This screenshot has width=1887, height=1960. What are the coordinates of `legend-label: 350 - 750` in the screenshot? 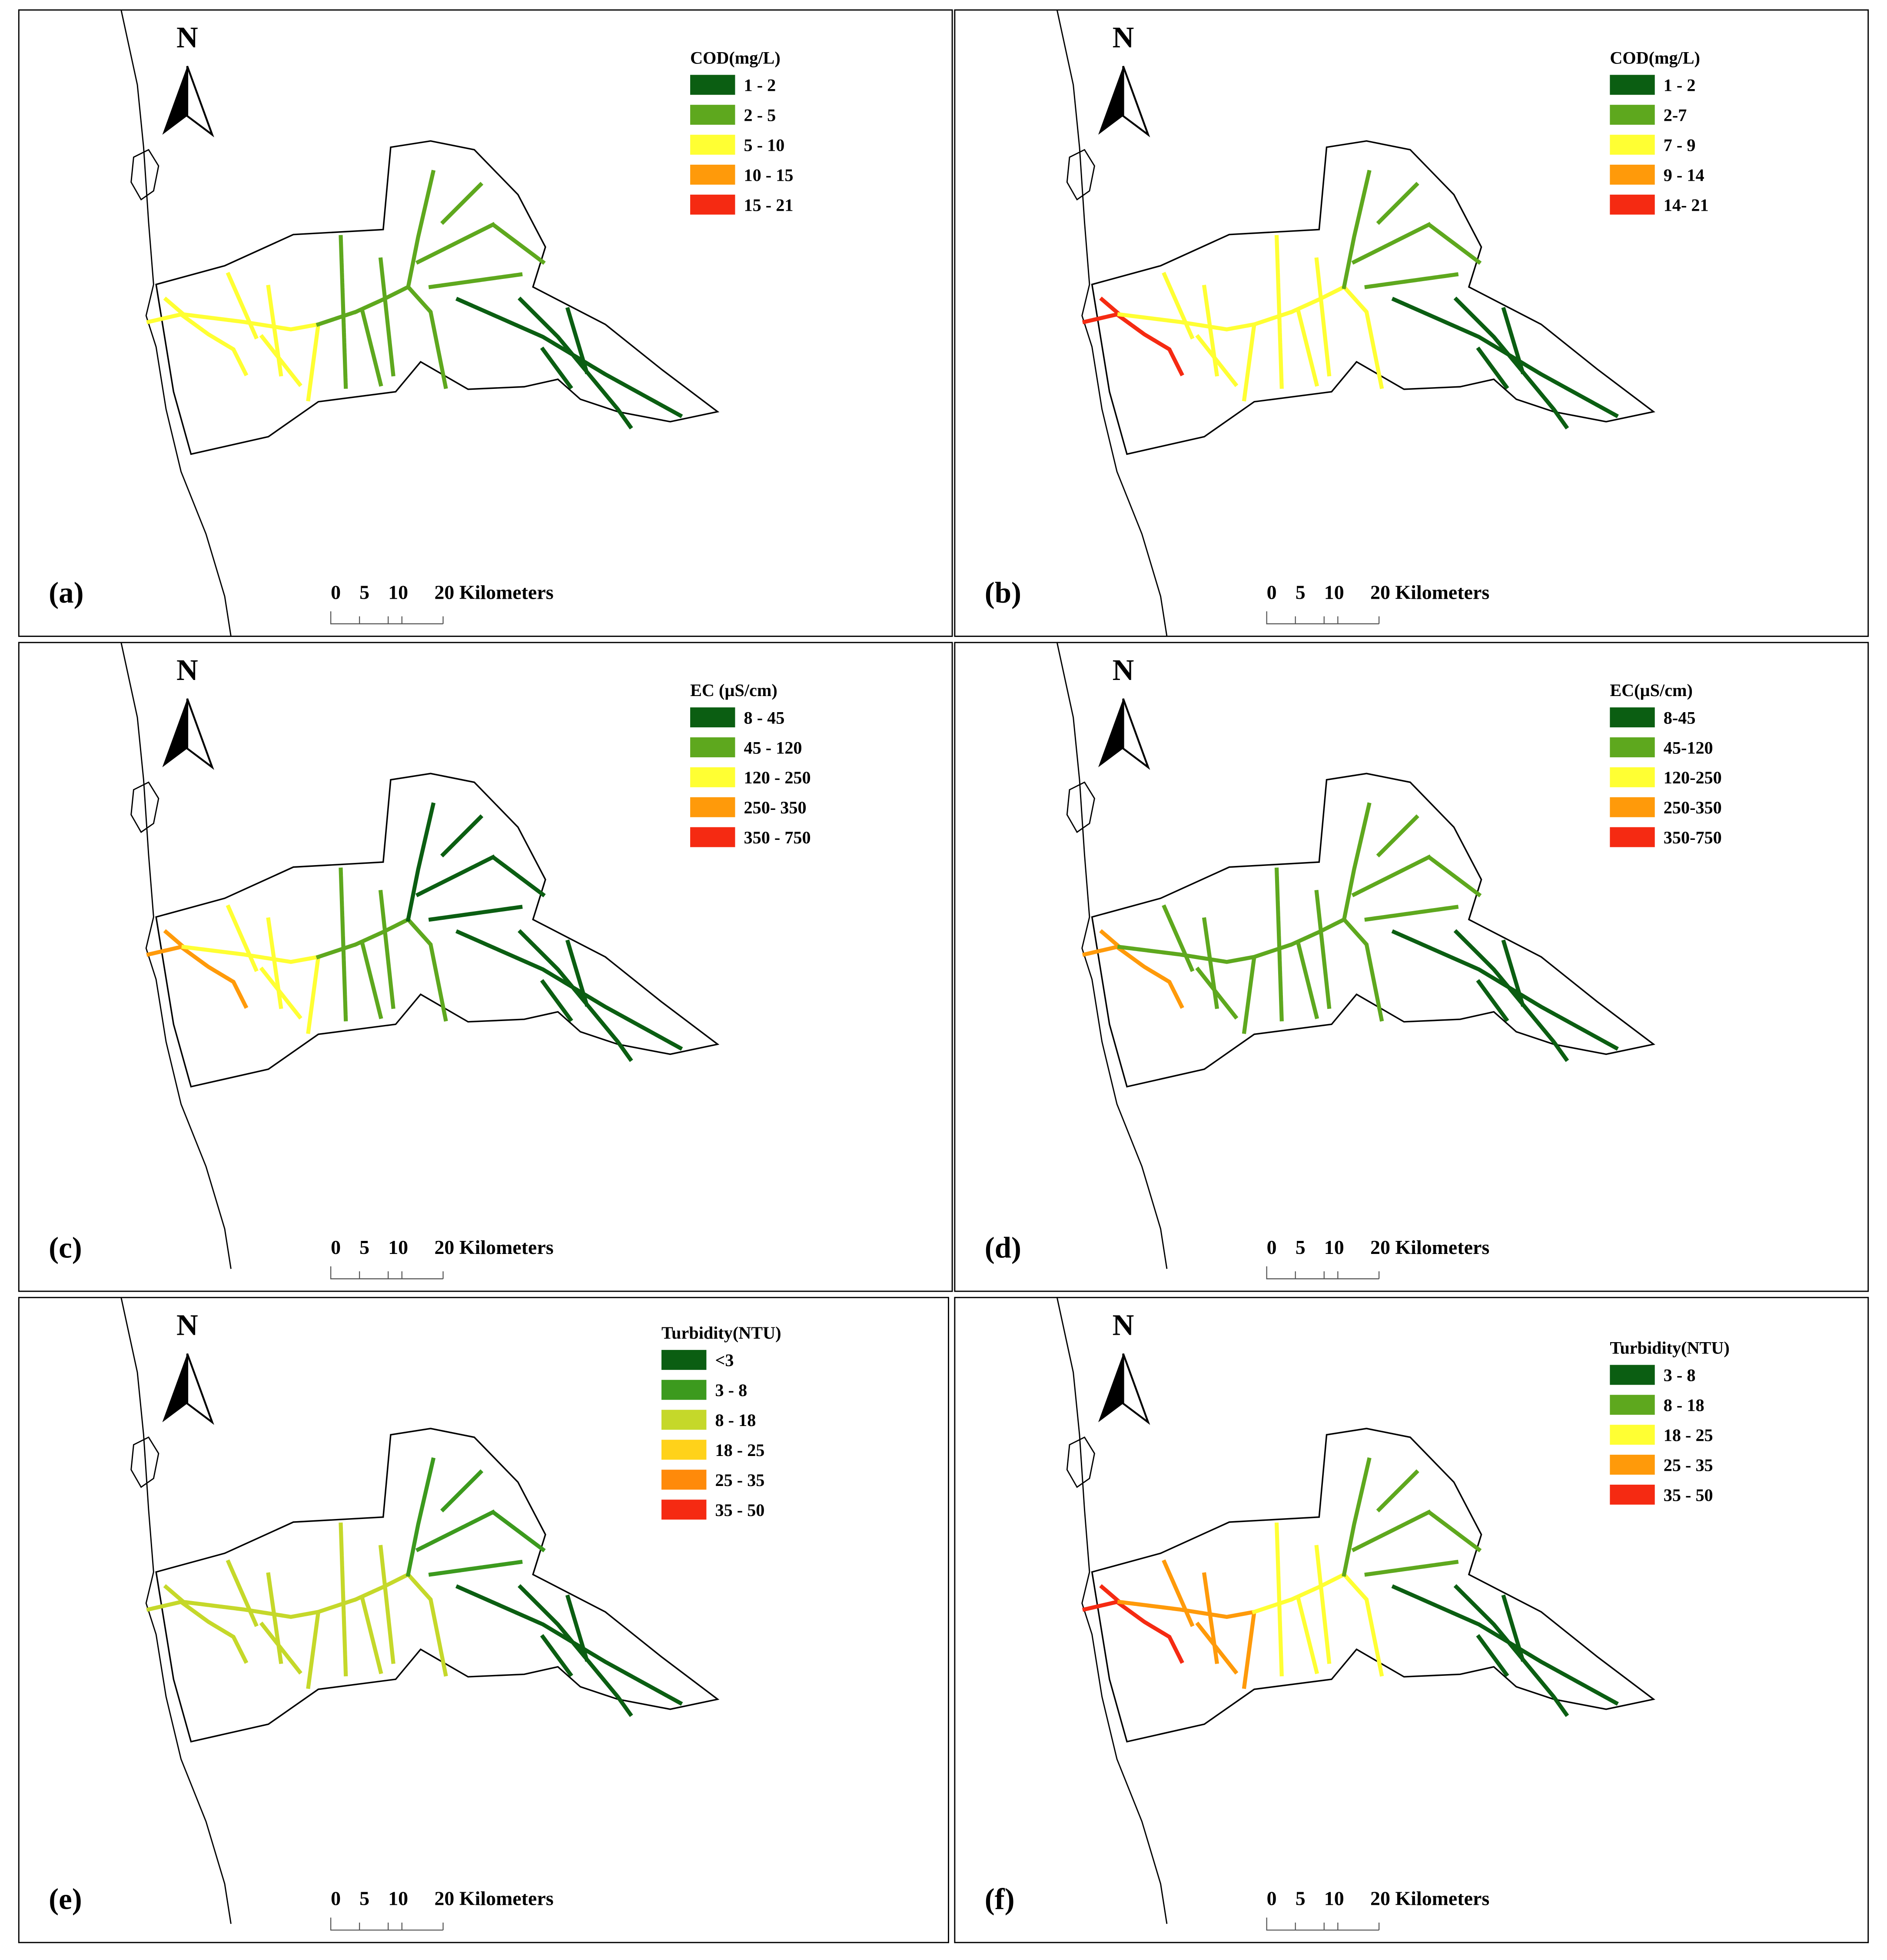 It's located at (777, 837).